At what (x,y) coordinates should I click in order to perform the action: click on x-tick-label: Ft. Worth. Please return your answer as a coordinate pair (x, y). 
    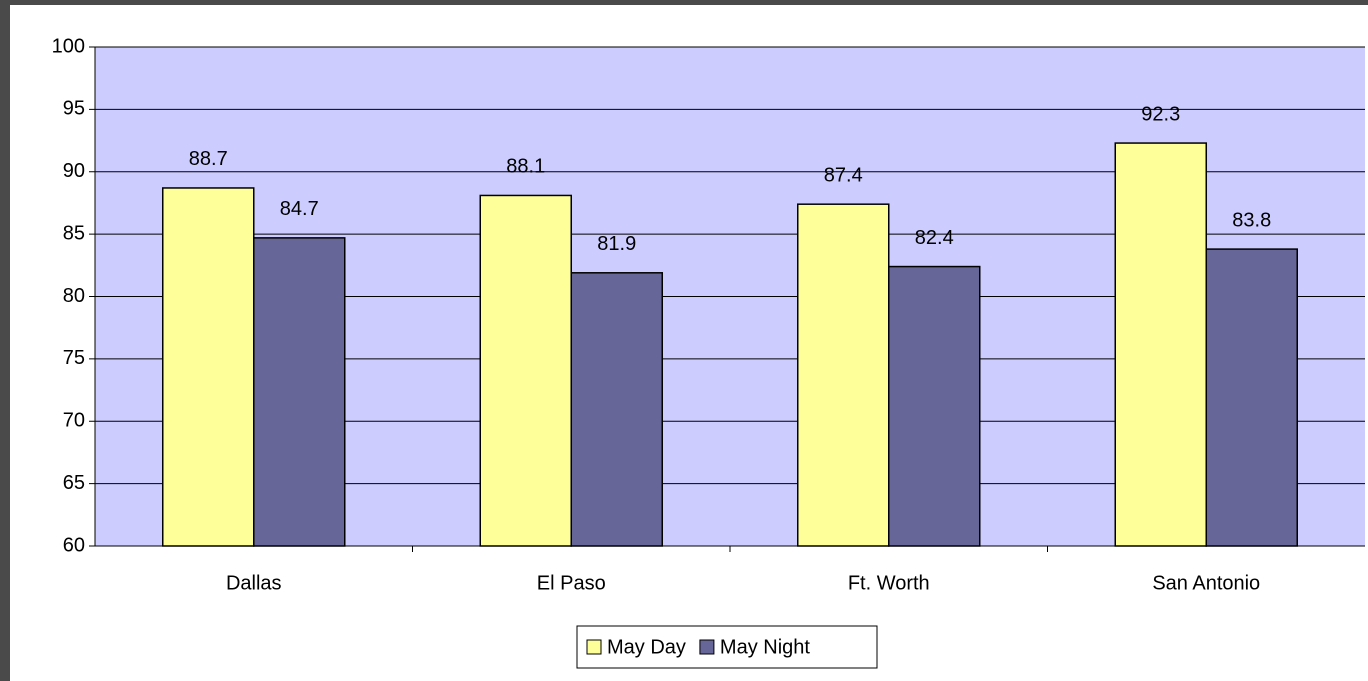
    Looking at the image, I should click on (889, 583).